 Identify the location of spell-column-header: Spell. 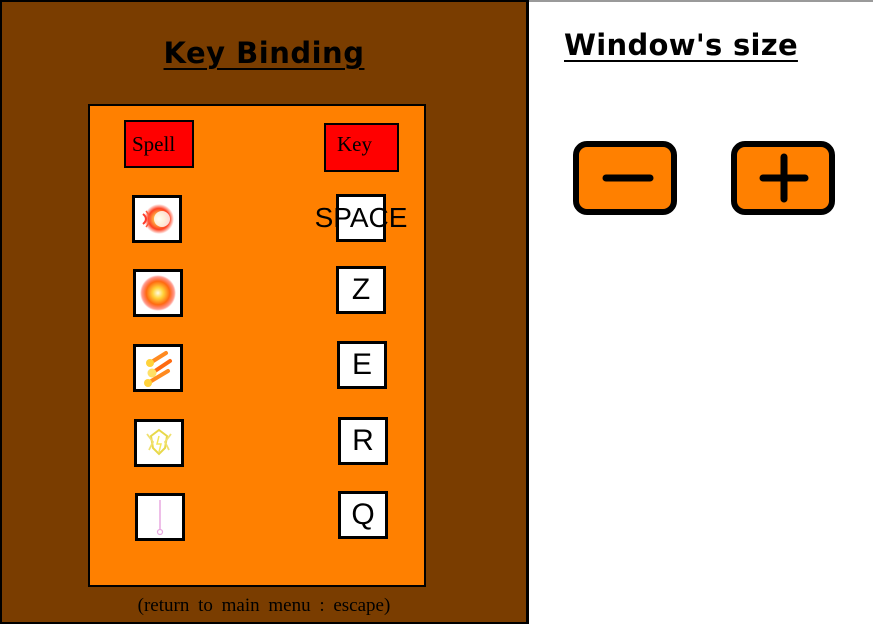
(159, 144).